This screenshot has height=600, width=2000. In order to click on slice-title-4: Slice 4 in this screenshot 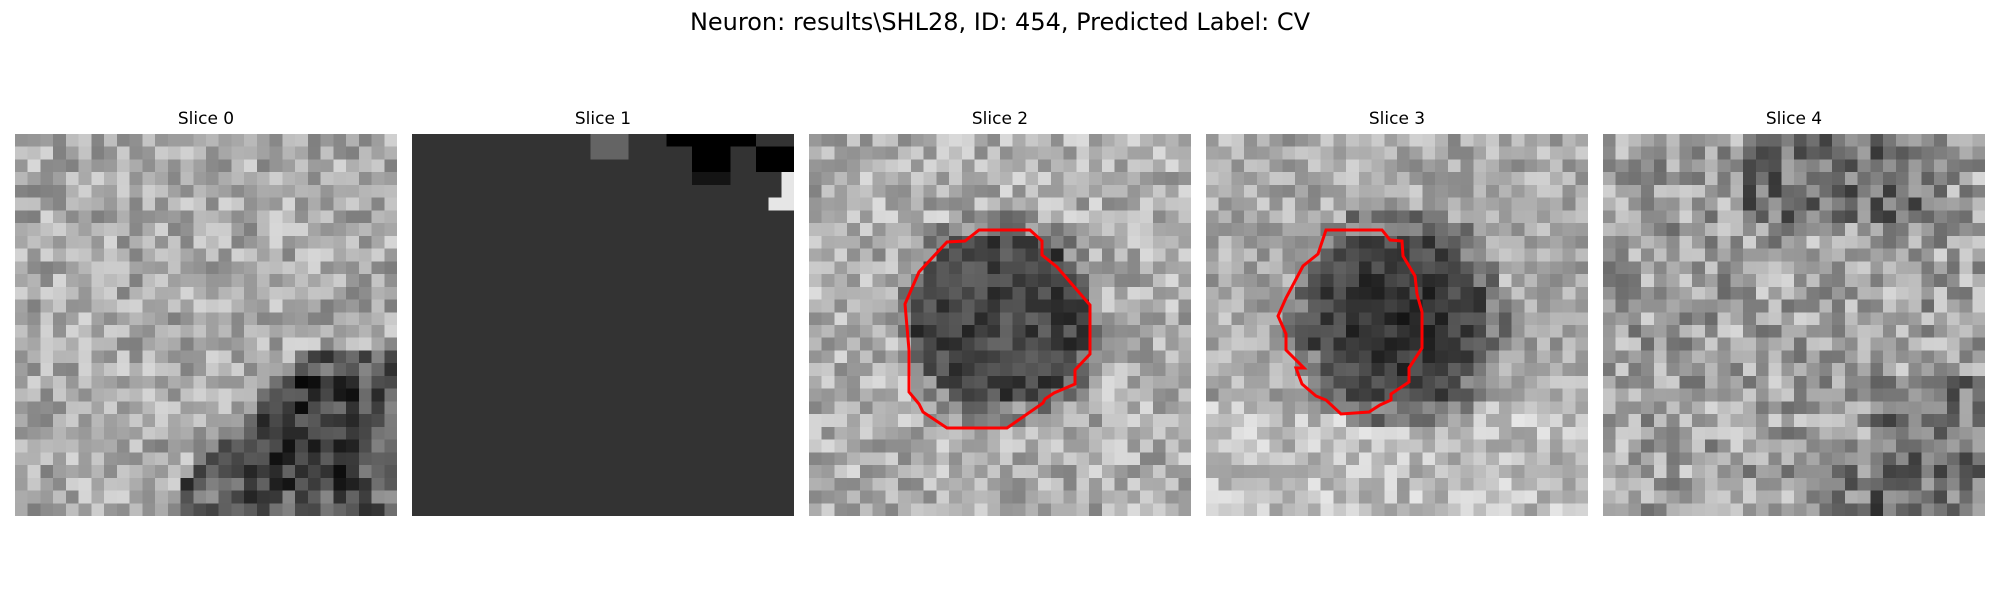, I will do `click(1794, 119)`.